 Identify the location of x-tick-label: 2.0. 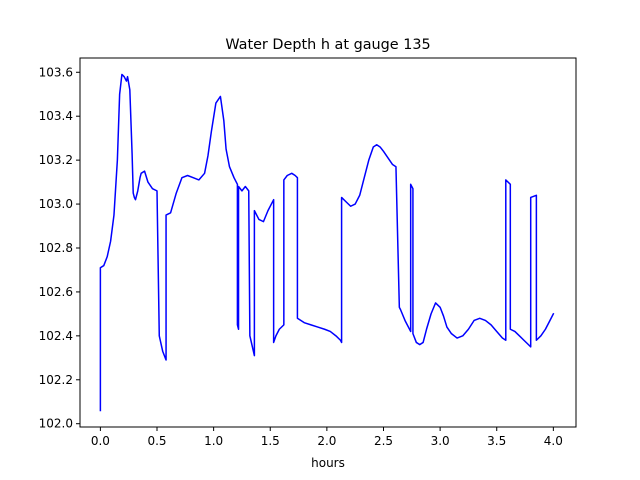
(326, 441).